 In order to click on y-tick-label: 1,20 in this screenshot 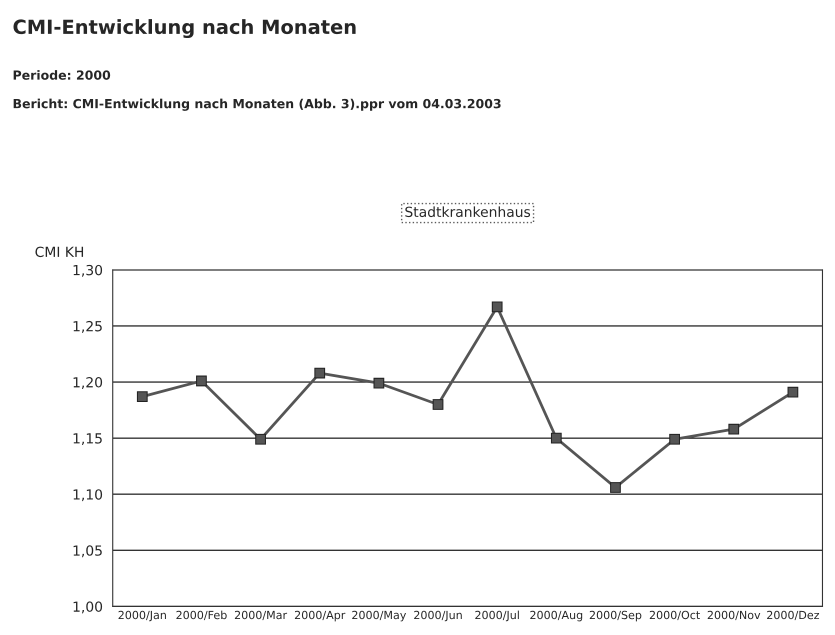, I will do `click(88, 383)`.